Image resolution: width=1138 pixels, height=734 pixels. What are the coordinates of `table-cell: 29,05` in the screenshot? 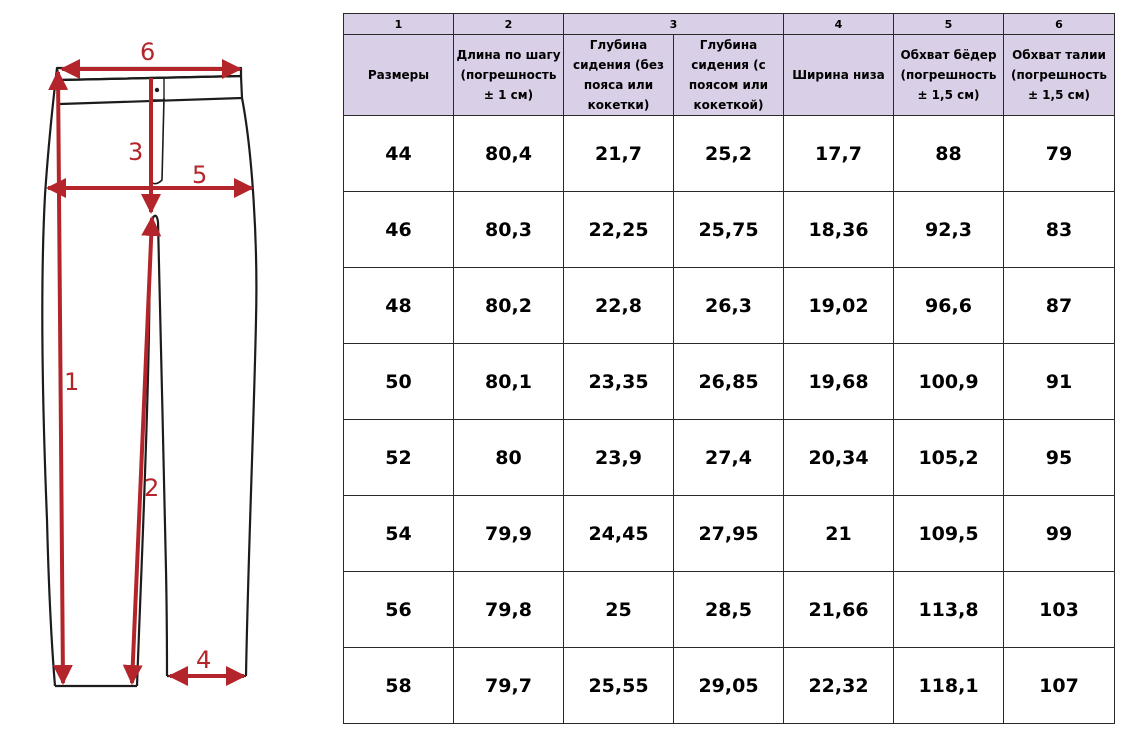 It's located at (728, 685).